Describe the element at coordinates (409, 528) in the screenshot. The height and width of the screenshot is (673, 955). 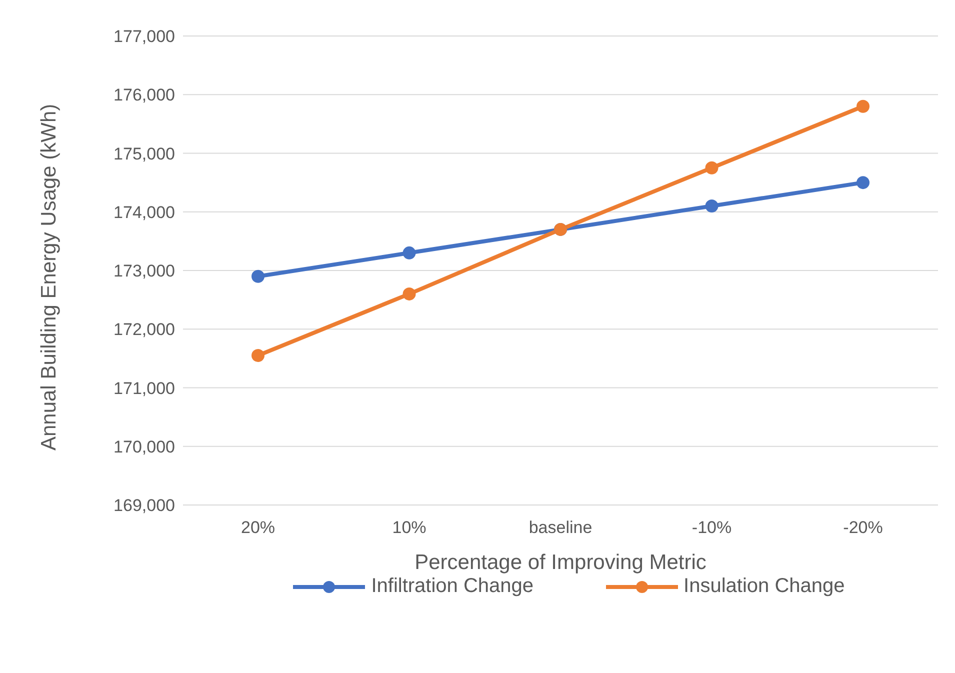
I see `x-tick-label: 10%` at that location.